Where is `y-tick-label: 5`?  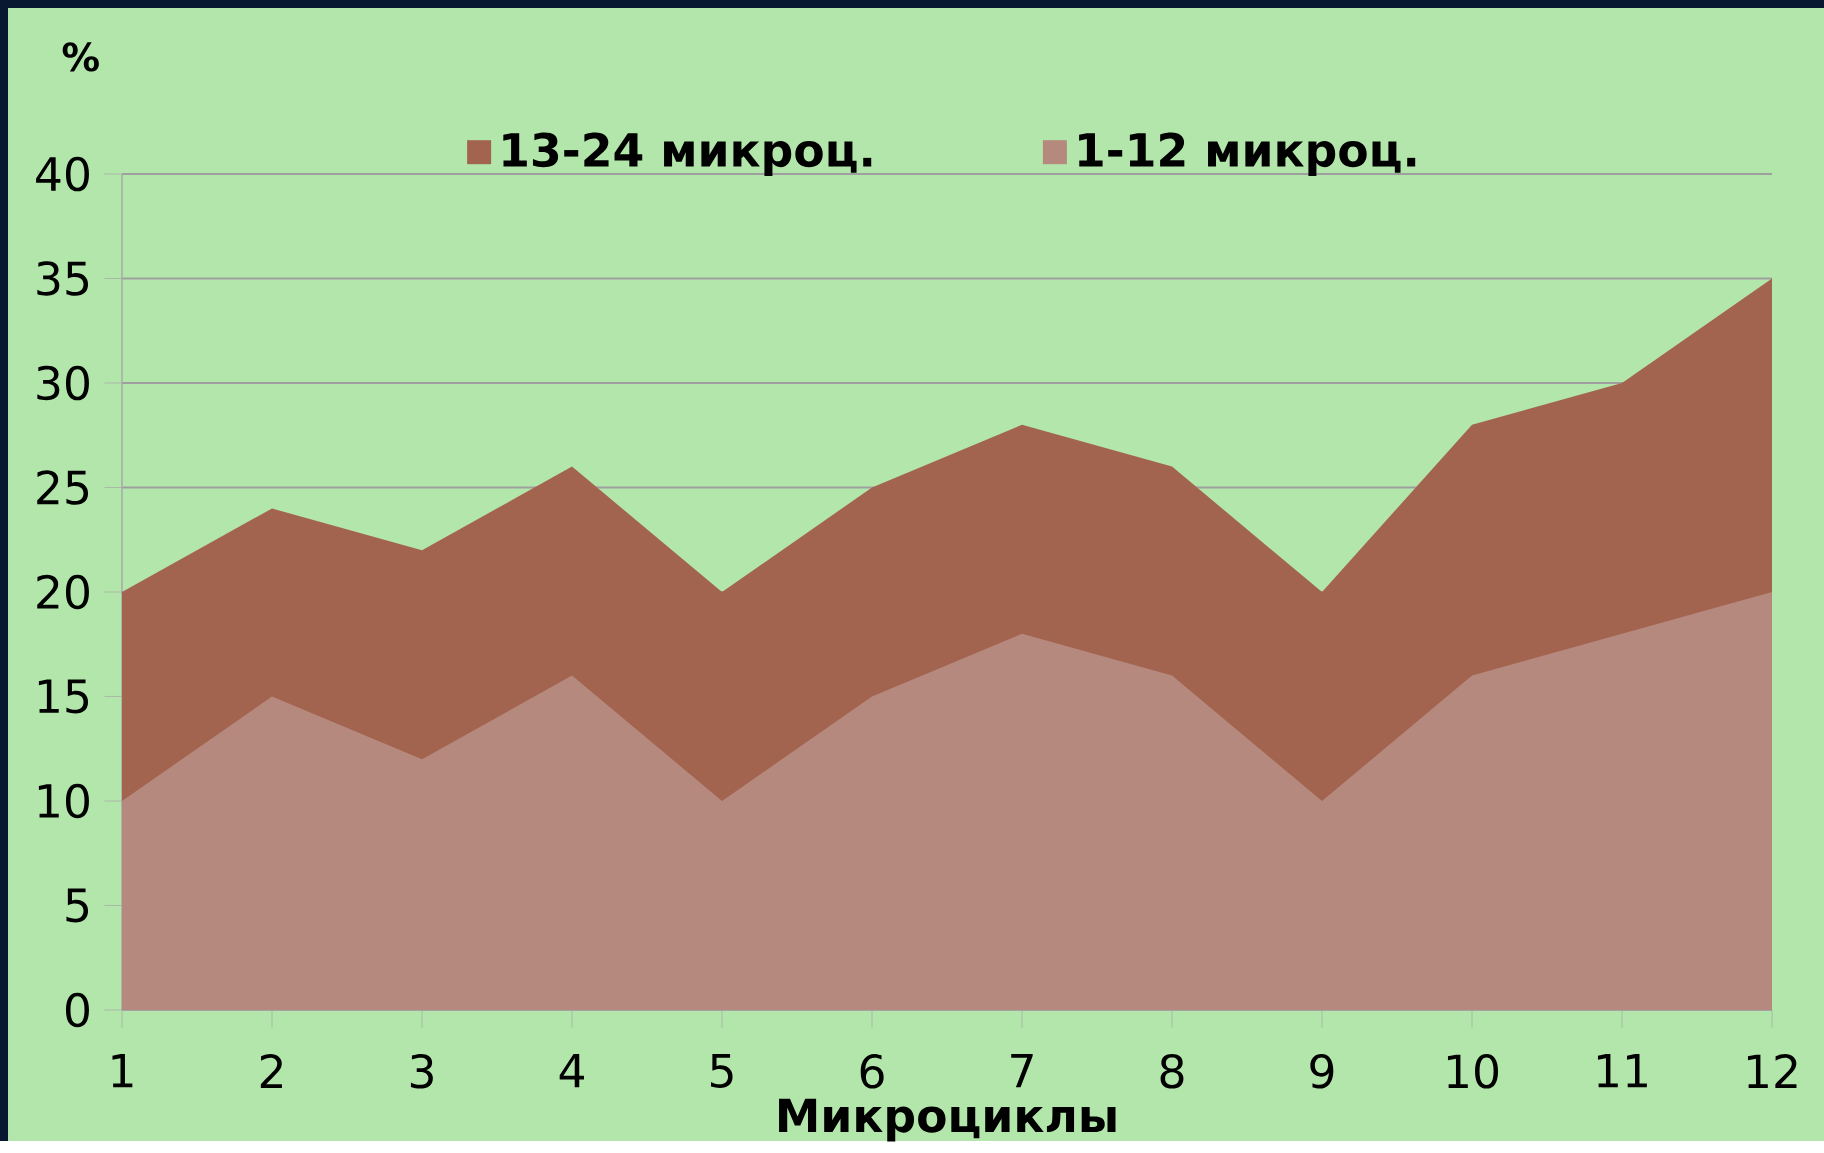
y-tick-label: 5 is located at coordinates (77, 905).